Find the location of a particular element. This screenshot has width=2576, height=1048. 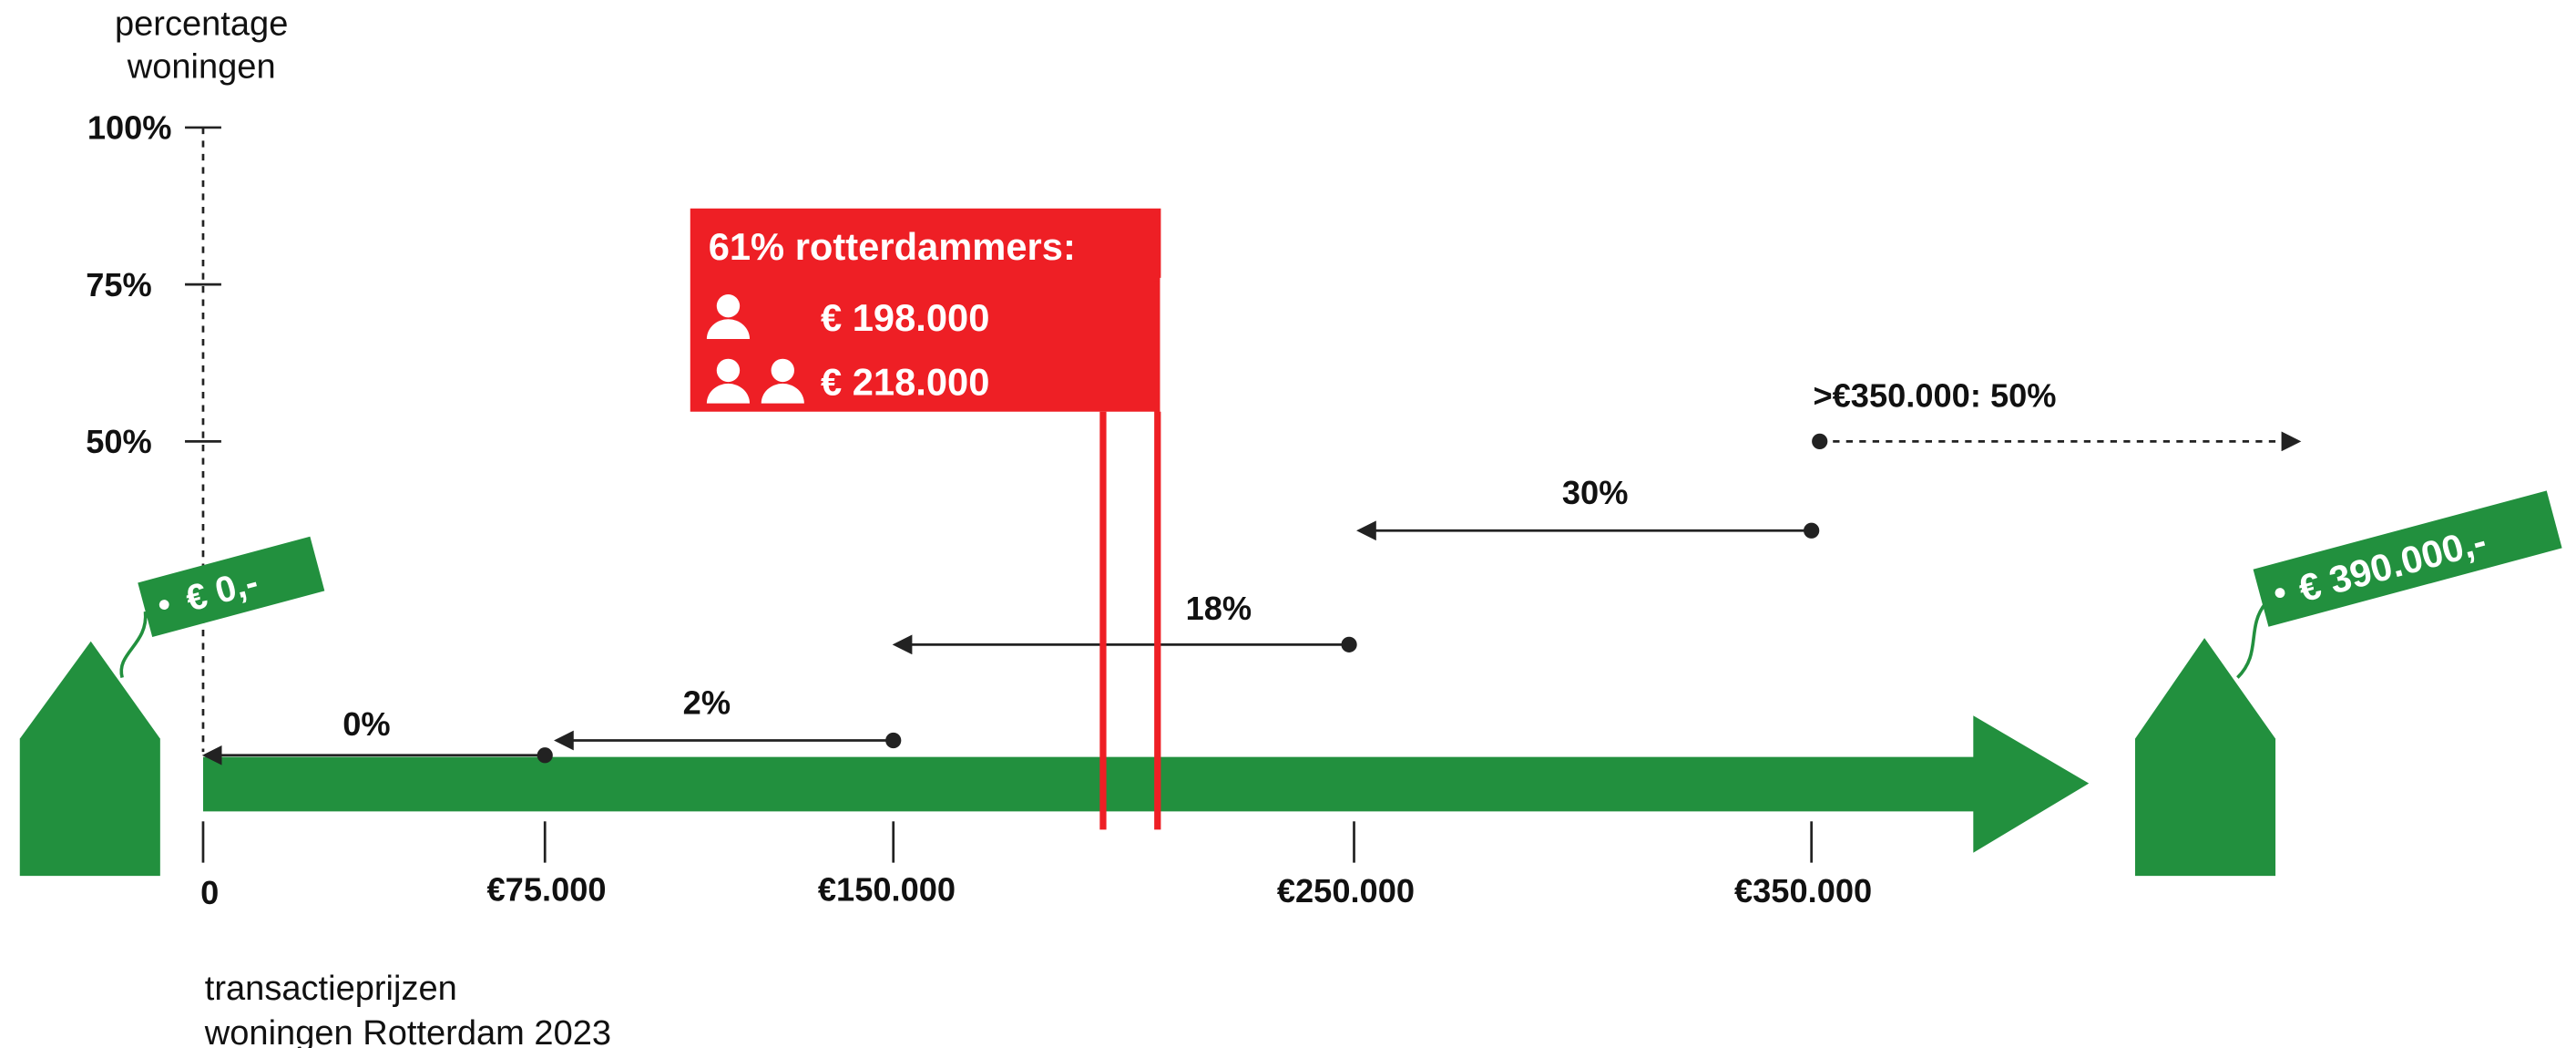

x-axis-label: transactieprijzen is located at coordinates (331, 989).